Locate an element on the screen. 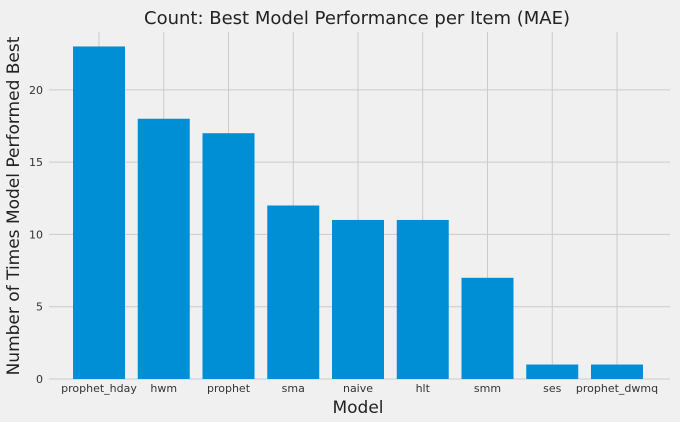 The image size is (680, 422). x-tick-label: prophet_dwmq is located at coordinates (617, 388).